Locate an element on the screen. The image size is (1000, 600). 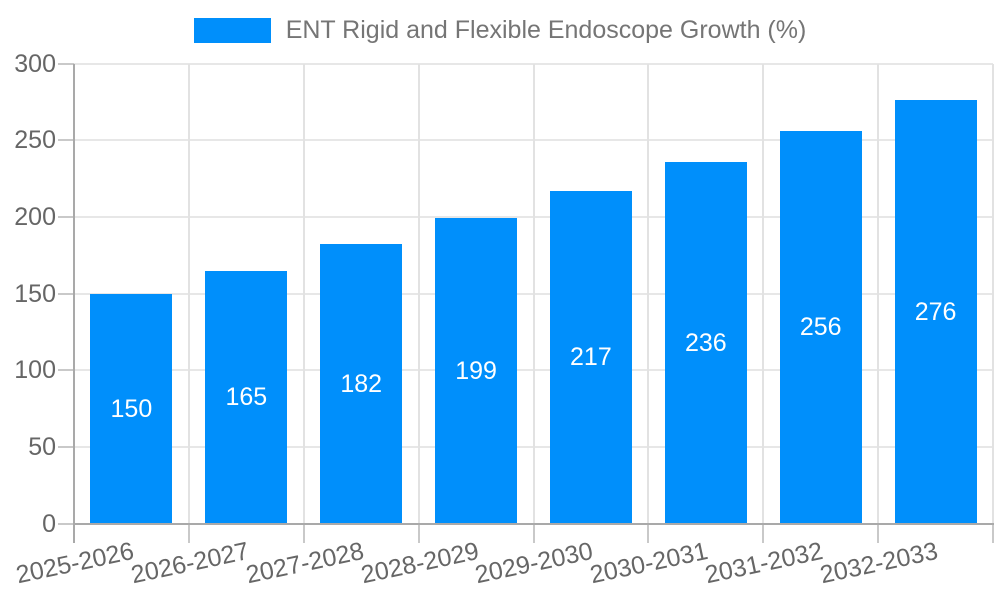
x-axis-label: 2030-2031 is located at coordinates (649, 563).